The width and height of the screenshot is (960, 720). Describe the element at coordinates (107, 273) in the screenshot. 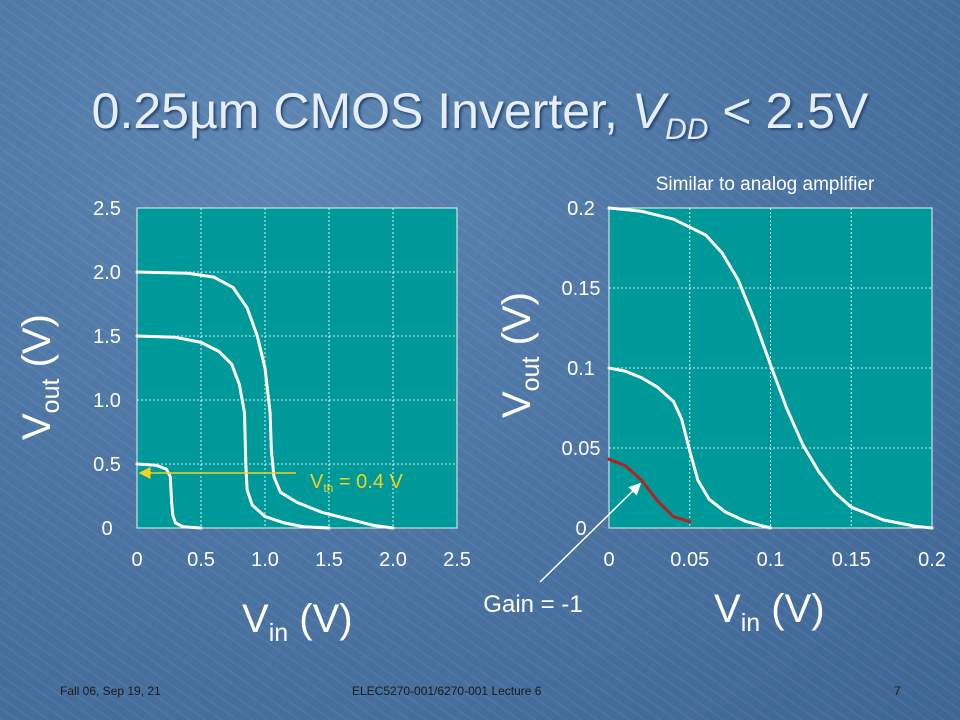

I see `chart1-ytick-label: 2.0` at that location.